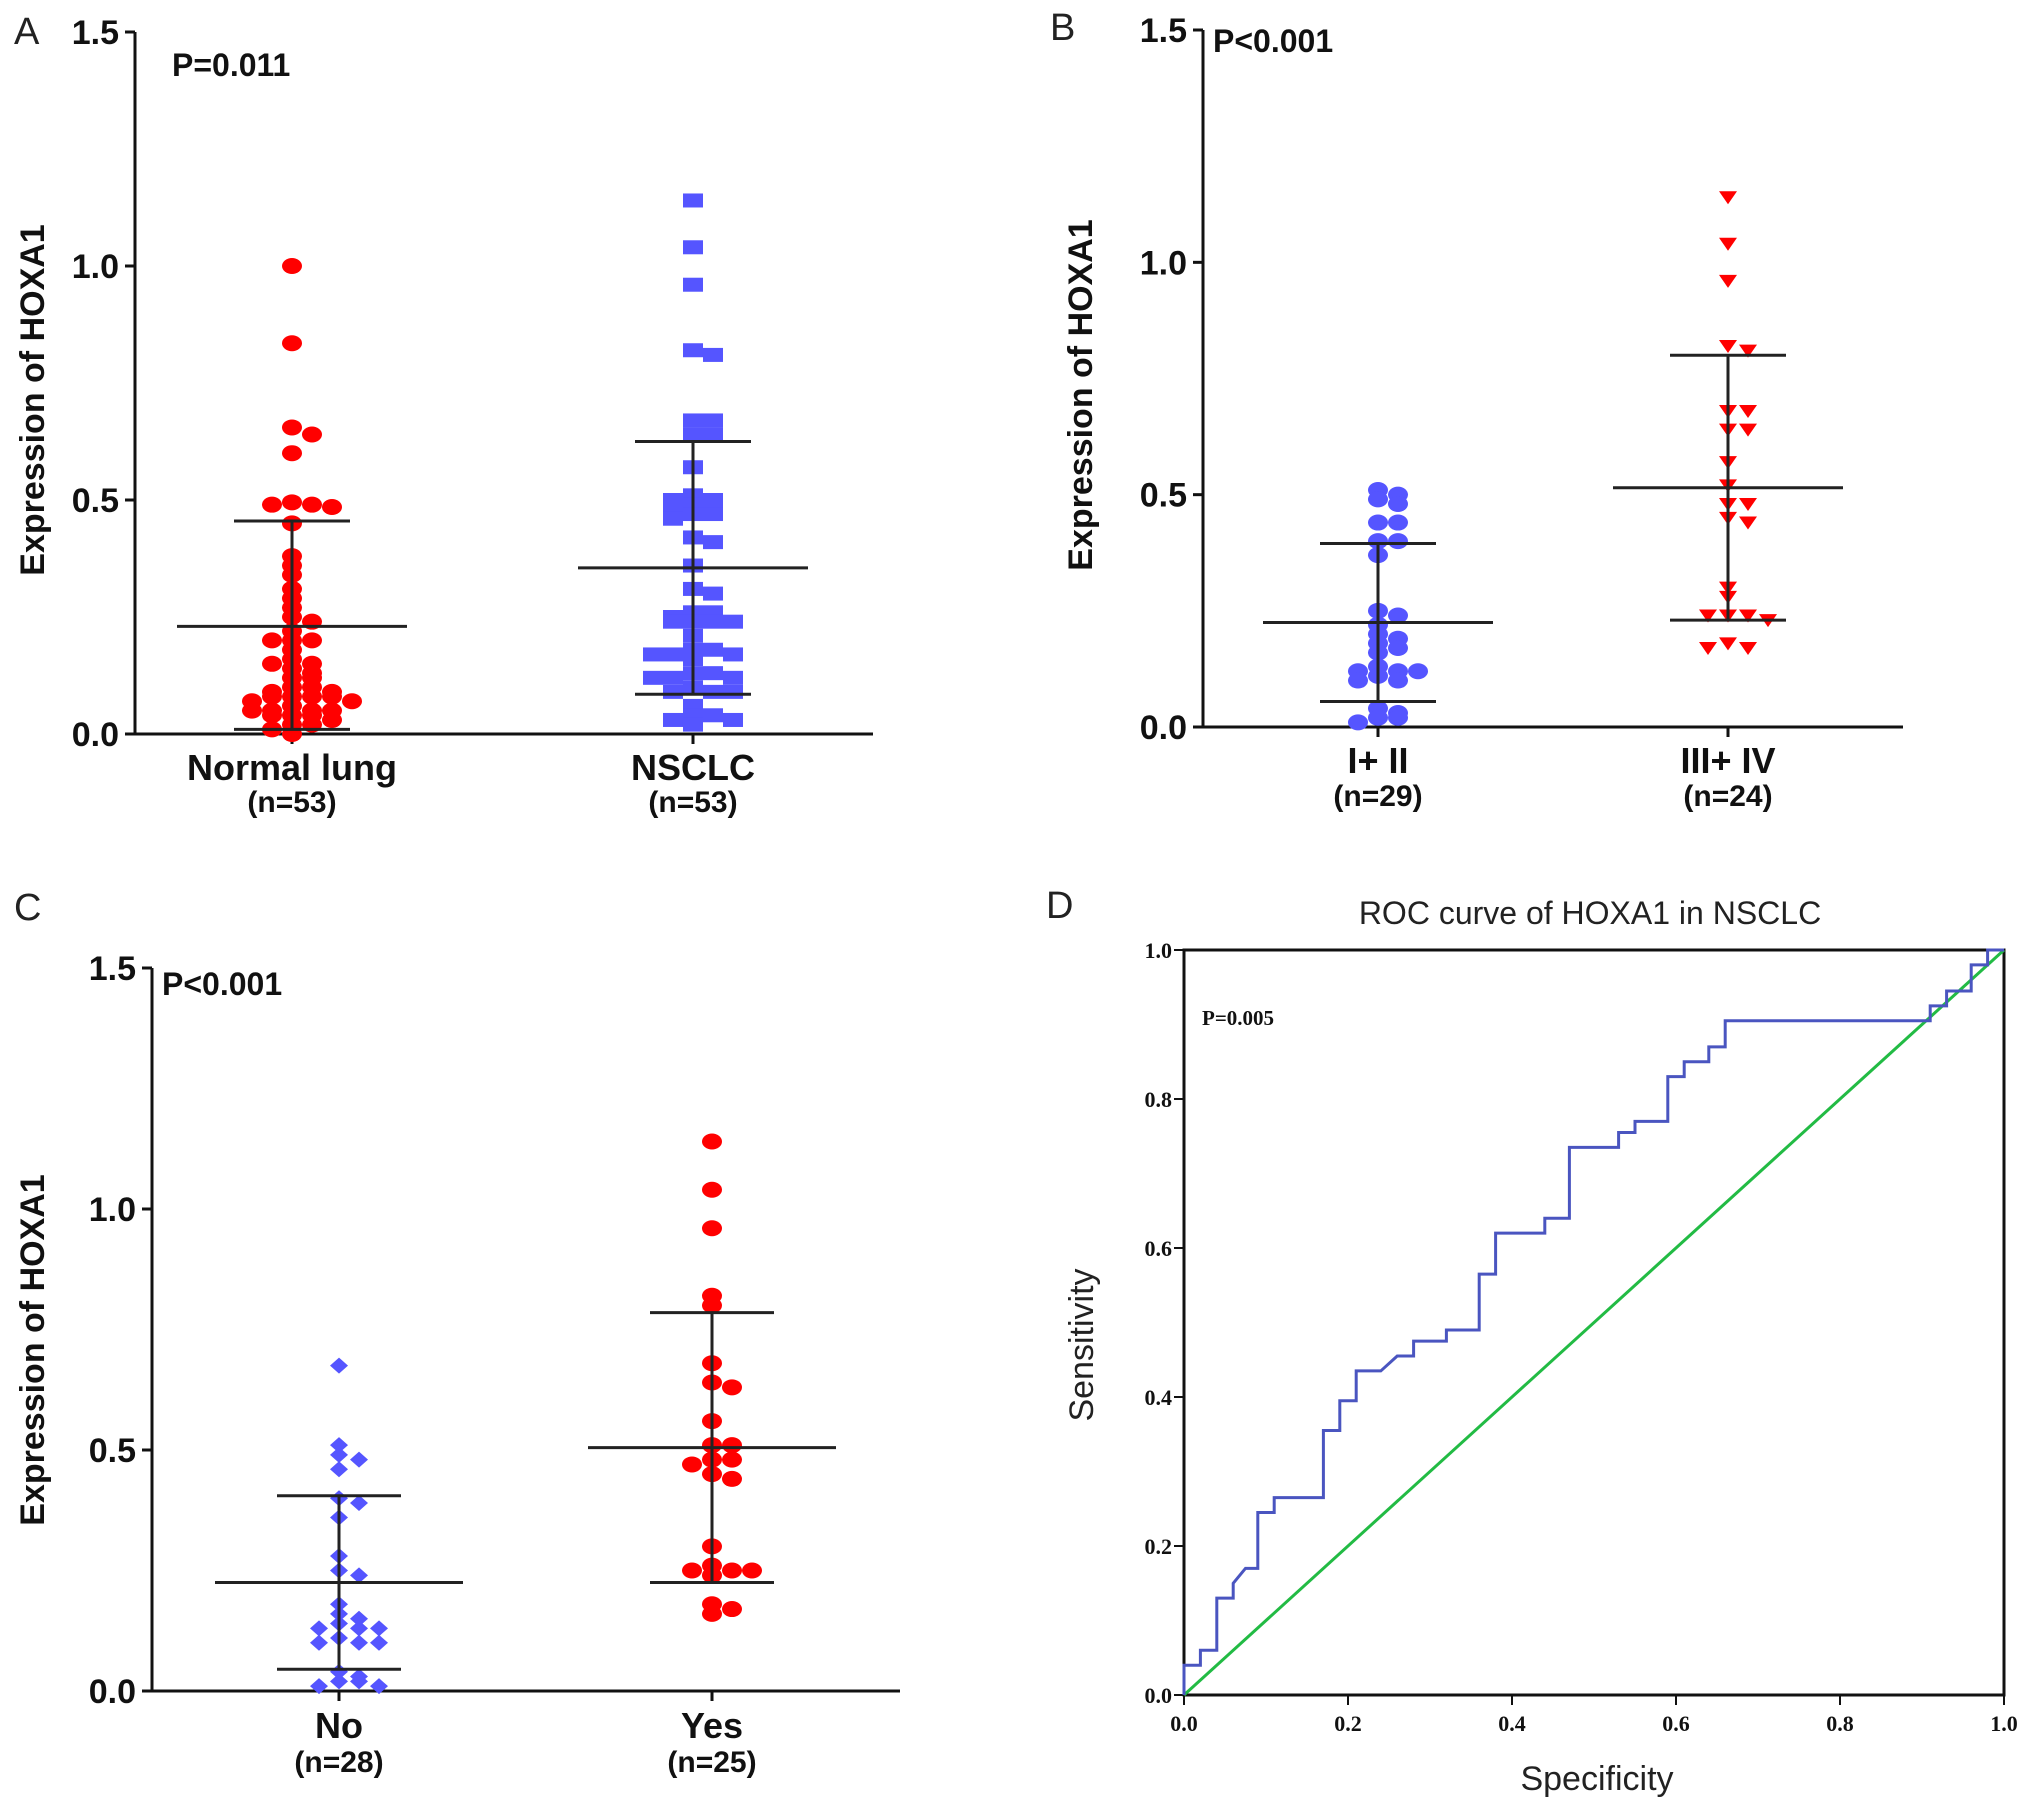  What do you see at coordinates (222, 984) in the screenshot?
I see `panel-c-pvalue: P<0.001` at bounding box center [222, 984].